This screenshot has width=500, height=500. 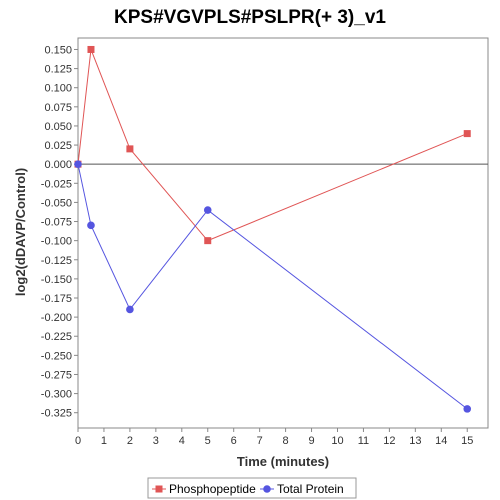 I want to click on legend-entry: Phosphopeptide, so click(x=212, y=489).